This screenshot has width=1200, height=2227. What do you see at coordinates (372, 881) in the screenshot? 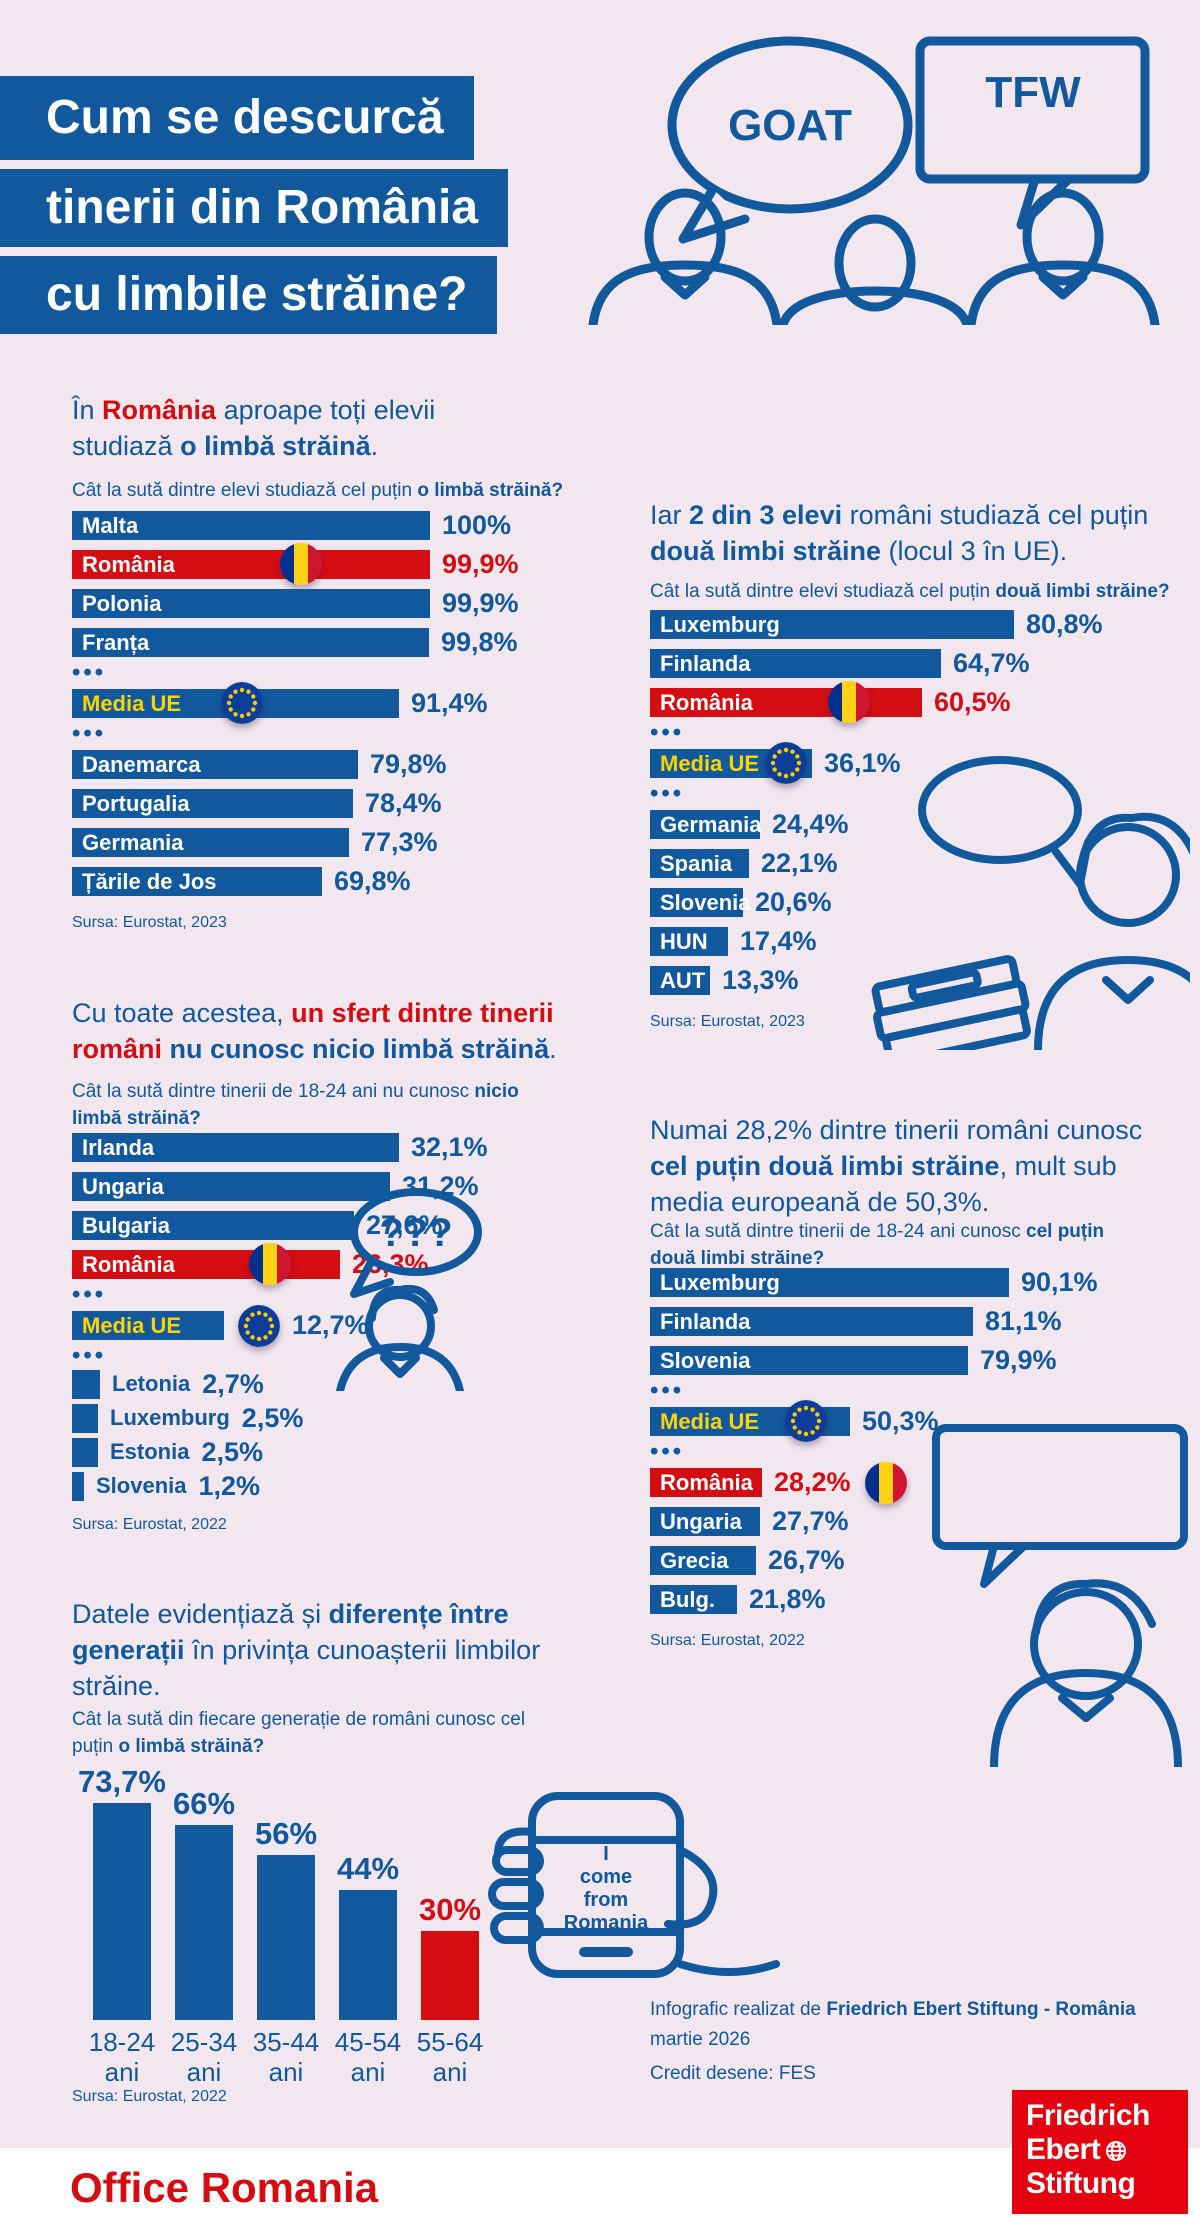
I see `bar-value: 69,8%` at bounding box center [372, 881].